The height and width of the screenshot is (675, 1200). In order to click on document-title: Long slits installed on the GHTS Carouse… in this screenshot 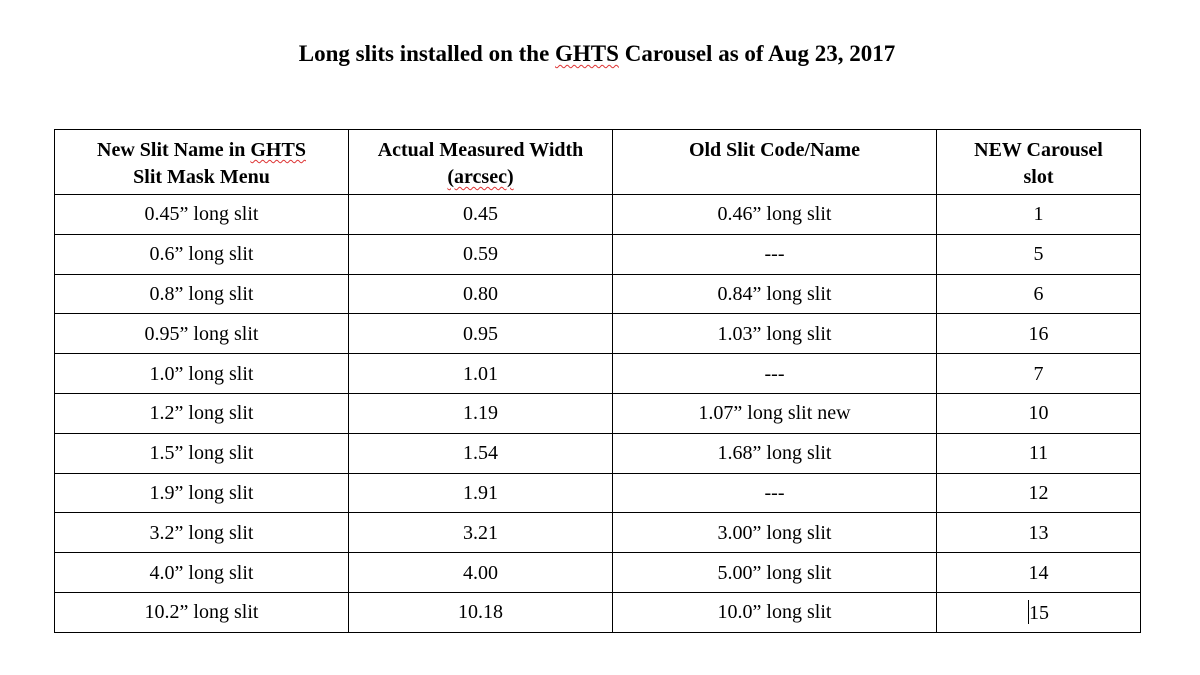, I will do `click(597, 54)`.